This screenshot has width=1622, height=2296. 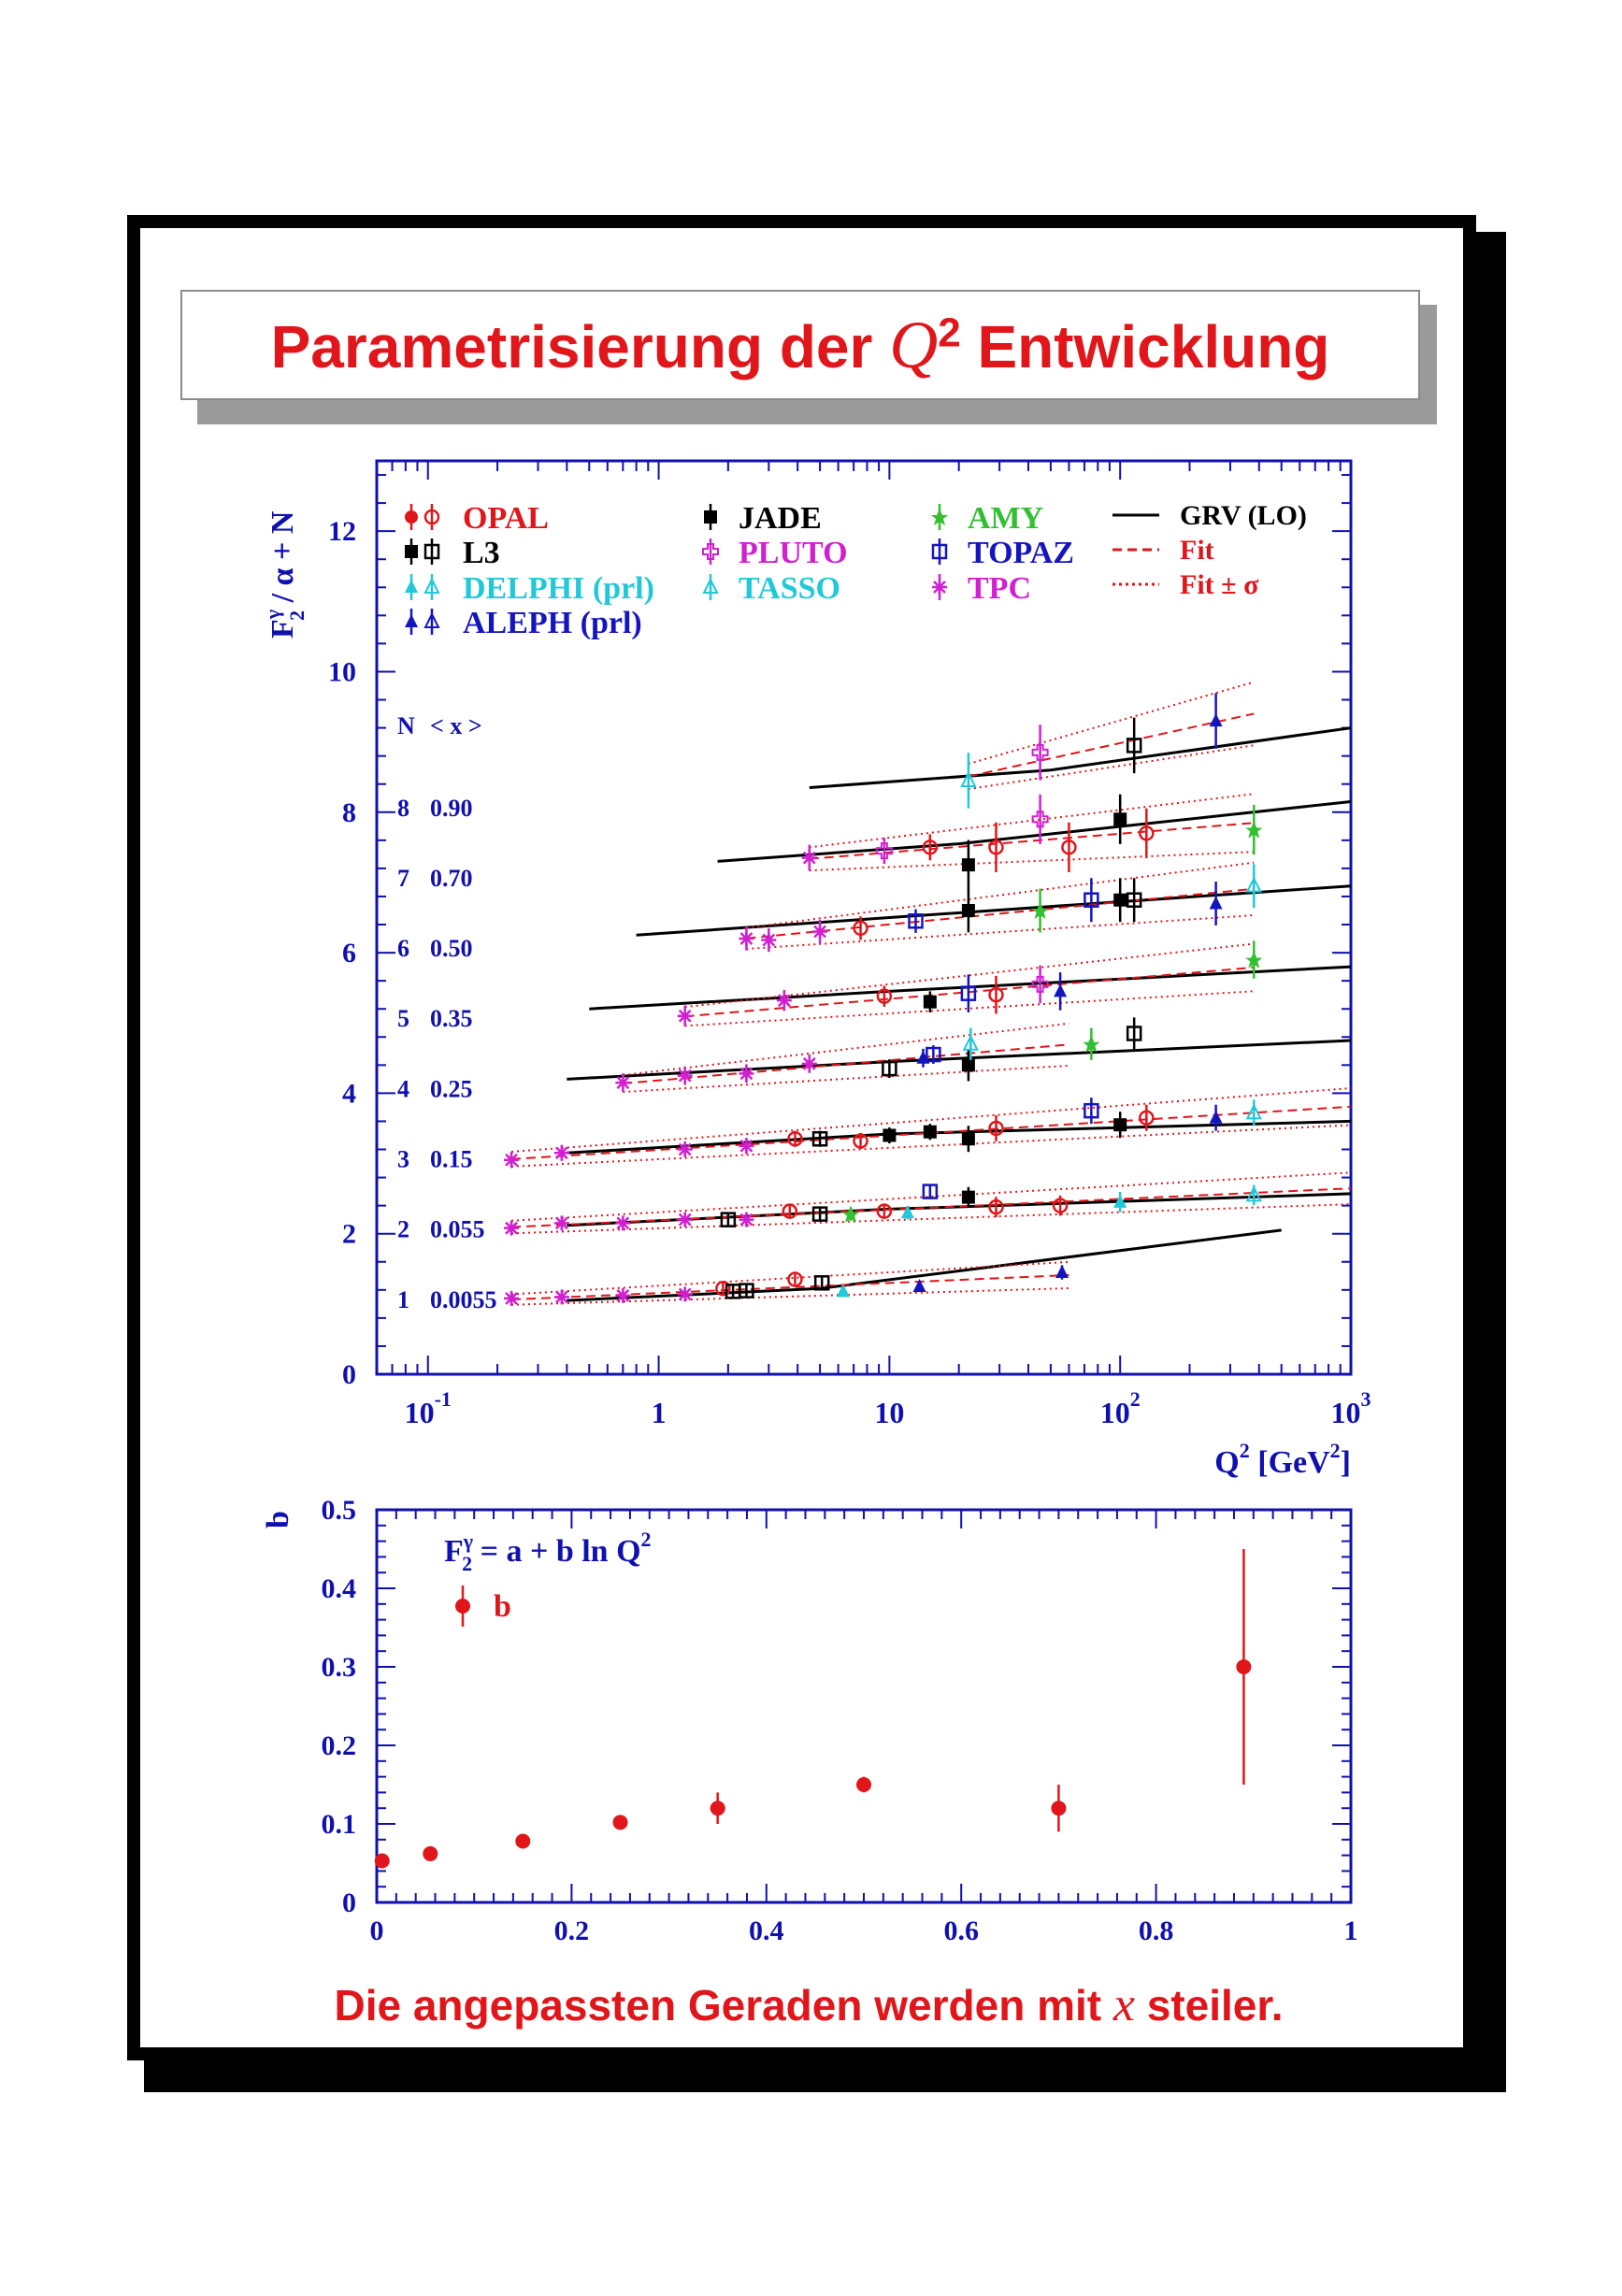 I want to click on b-x-tick-label: 0, so click(x=377, y=1931).